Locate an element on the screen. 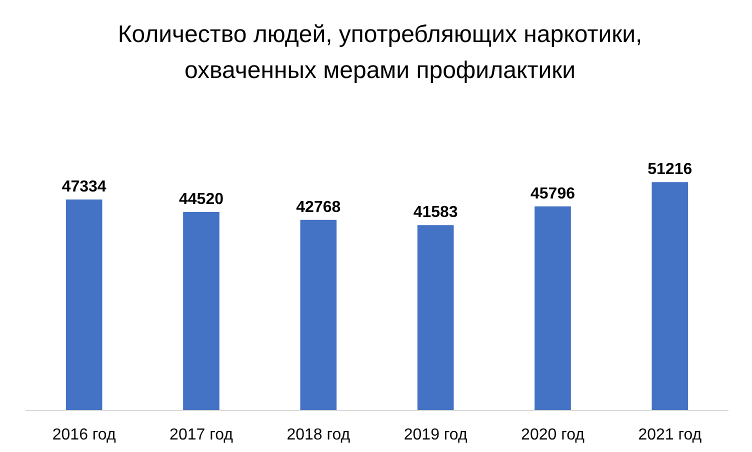 The height and width of the screenshot is (452, 752). data-label: 41583 is located at coordinates (435, 213).